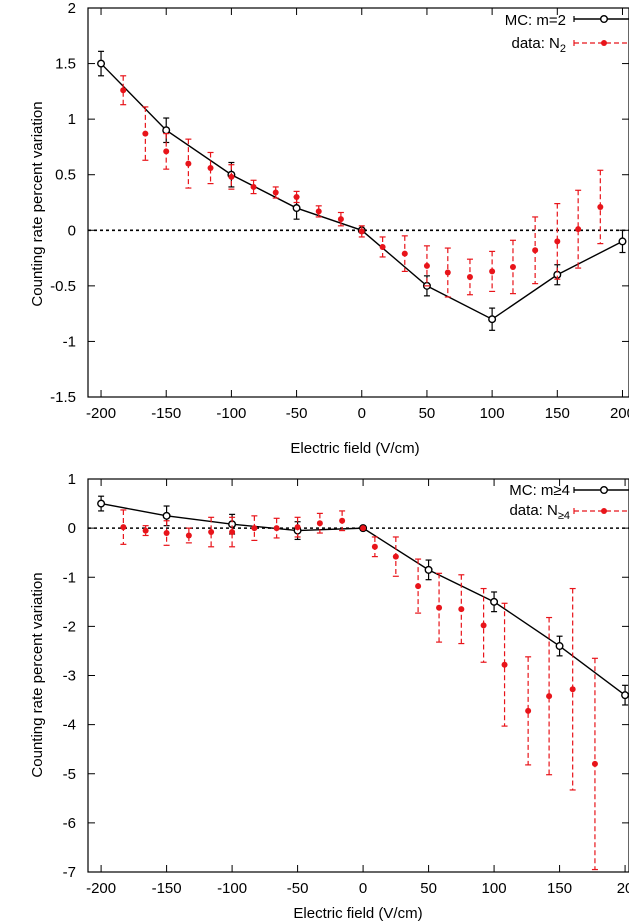 Image resolution: width=629 pixels, height=924 pixels. I want to click on legend-label-data: data: N≥4, so click(539, 512).